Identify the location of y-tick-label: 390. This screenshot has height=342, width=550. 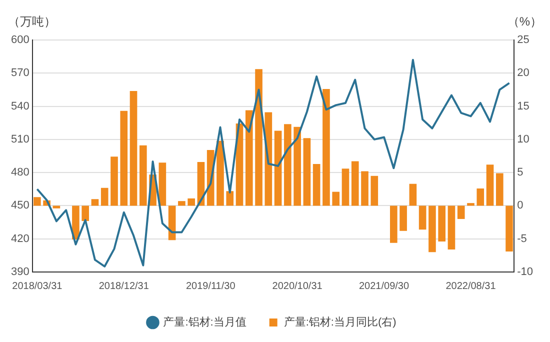
(20, 272).